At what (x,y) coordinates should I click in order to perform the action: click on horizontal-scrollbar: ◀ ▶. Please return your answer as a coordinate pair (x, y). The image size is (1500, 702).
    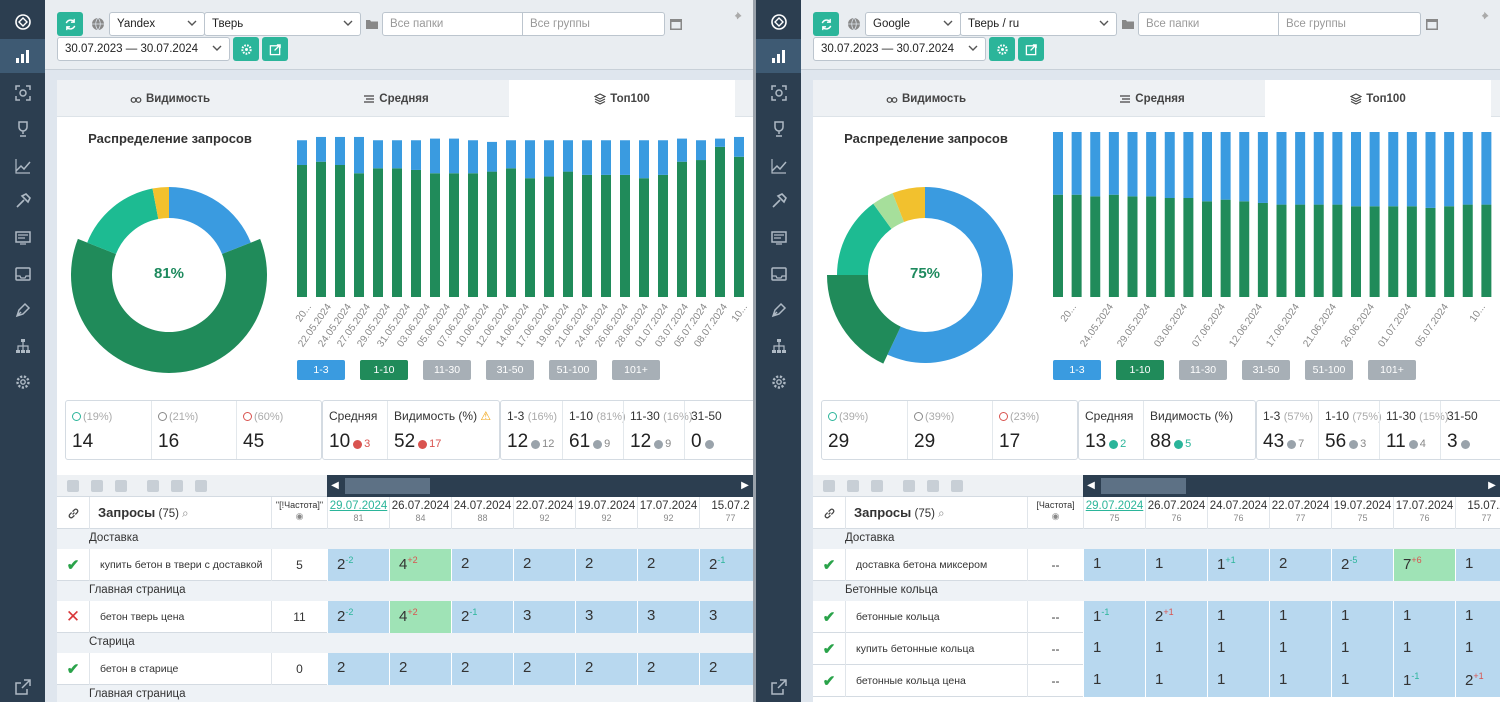
    Looking at the image, I should click on (540, 486).